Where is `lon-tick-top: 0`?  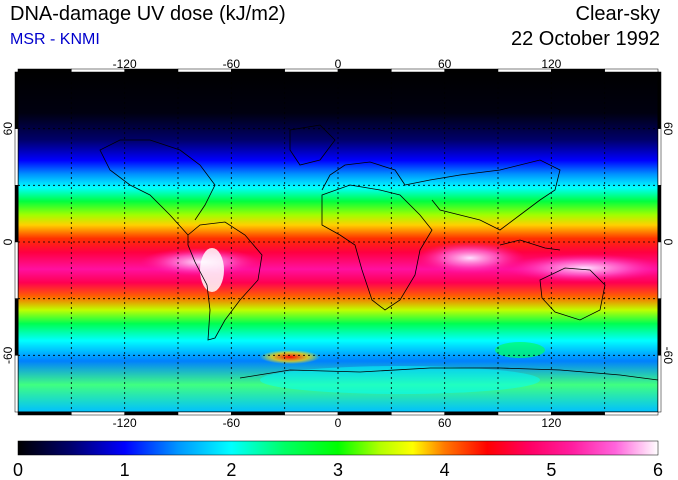
lon-tick-top: 0 is located at coordinates (338, 64).